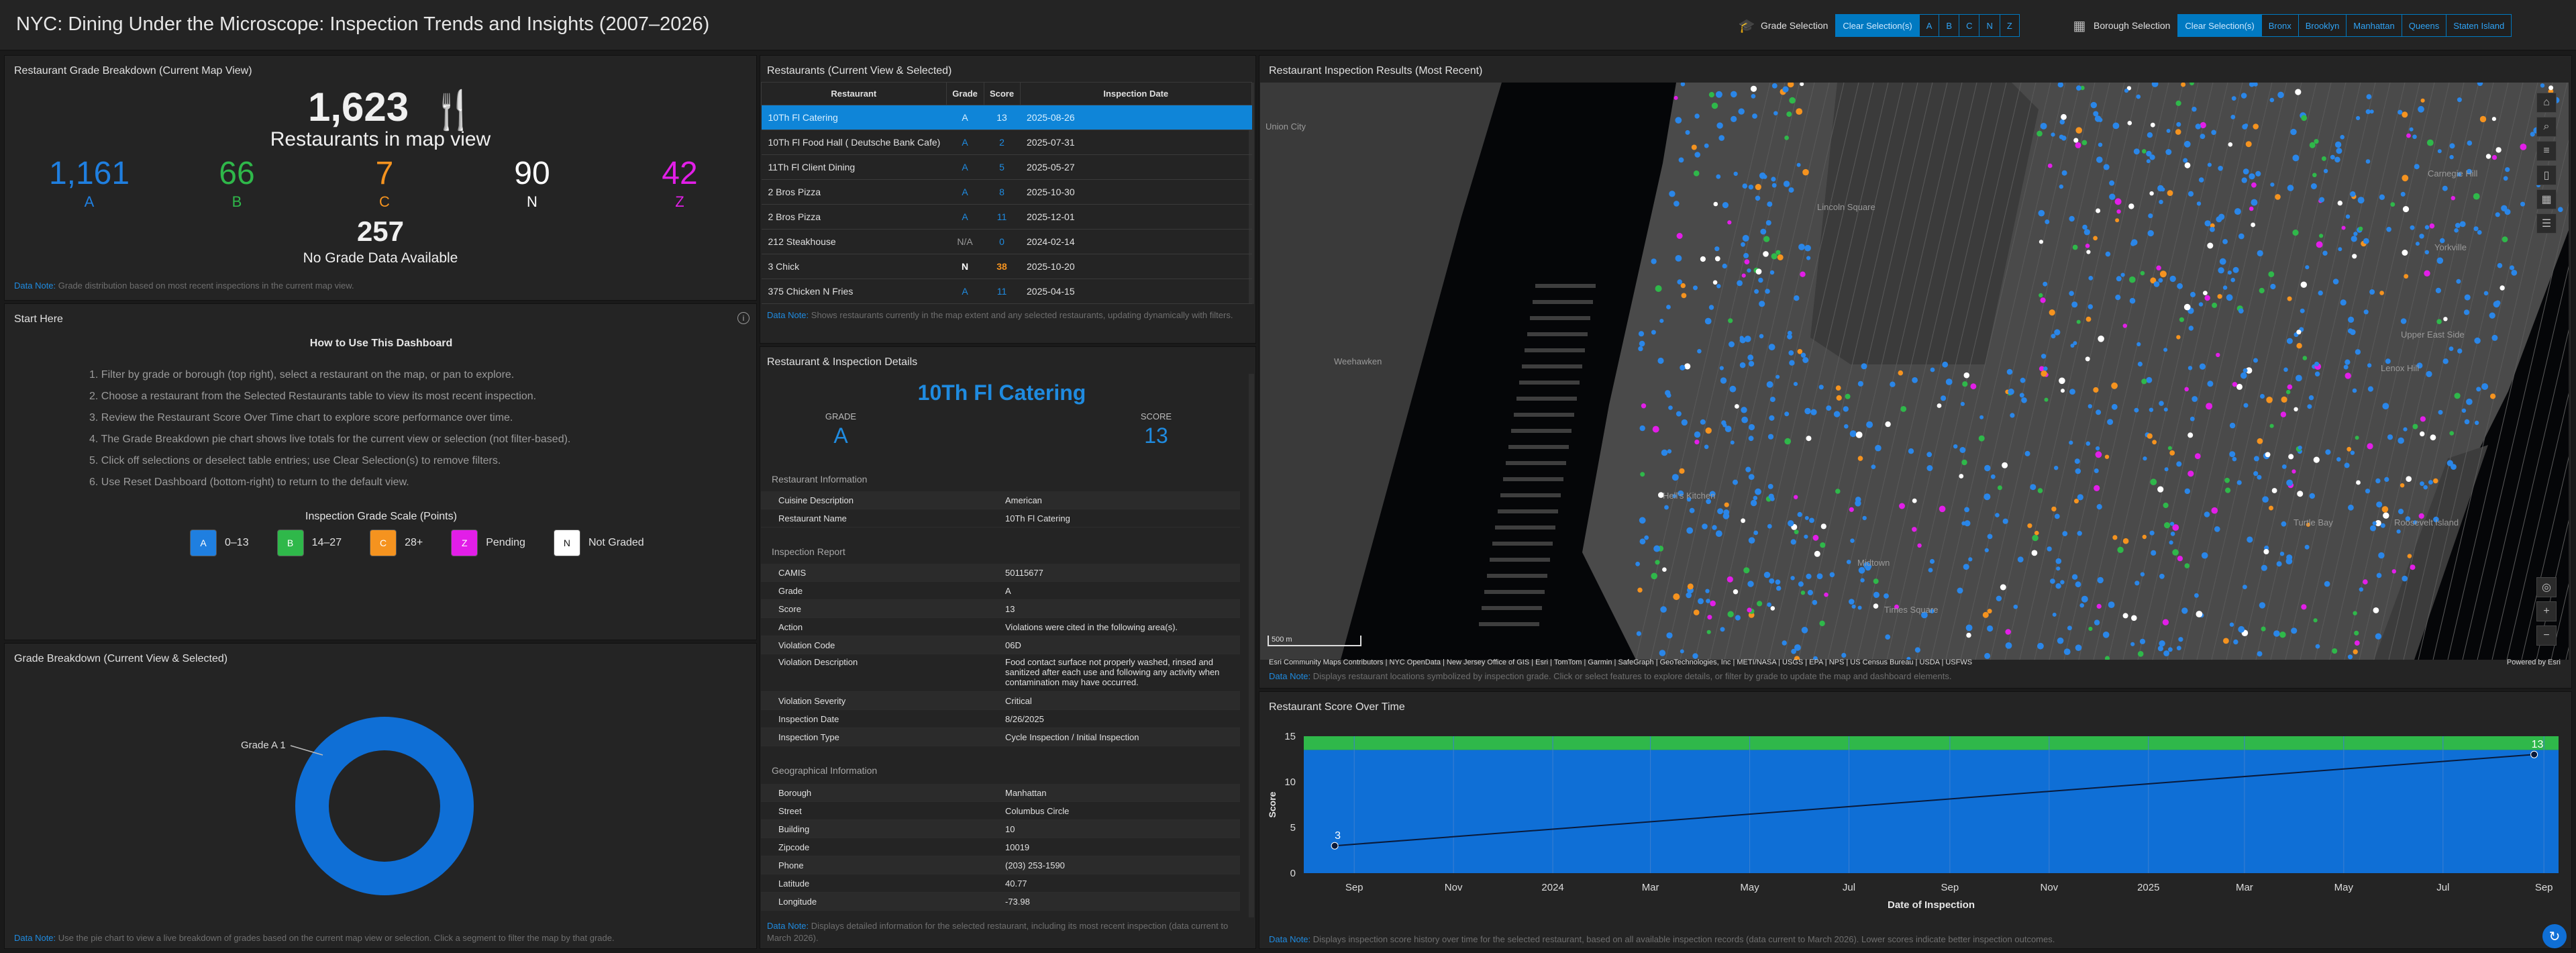  I want to click on grade-option-z: Z, so click(2009, 25).